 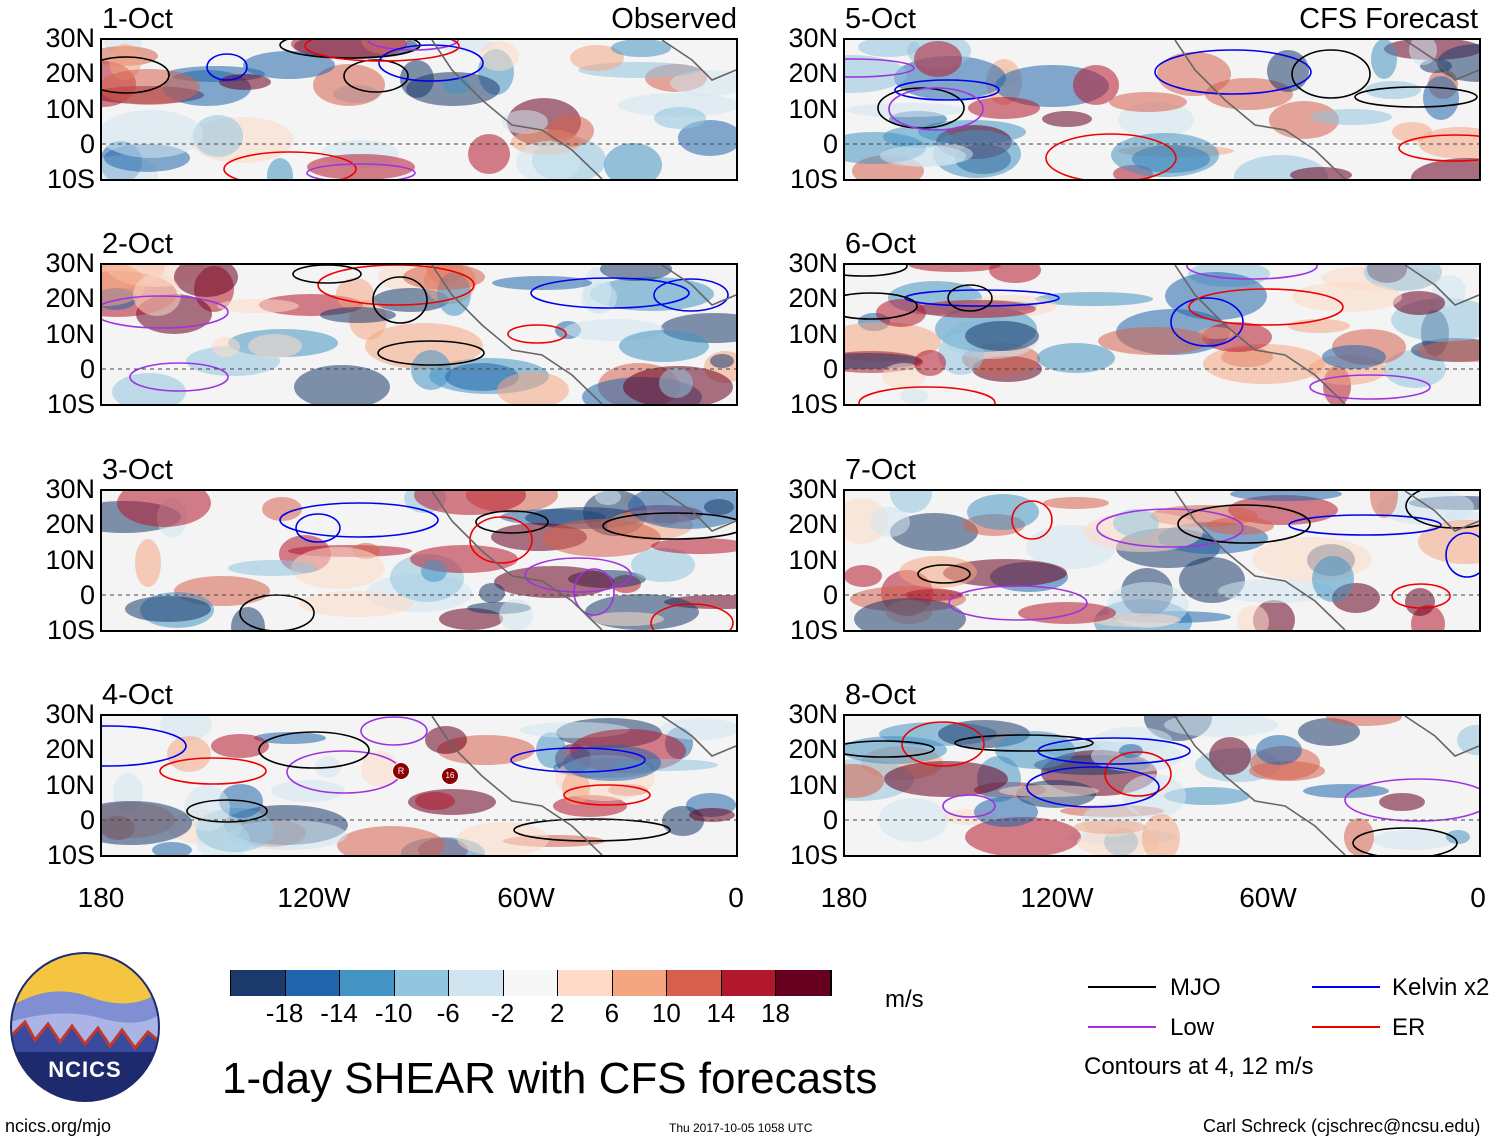 I want to click on legend-low-line, so click(x=1122, y=1027).